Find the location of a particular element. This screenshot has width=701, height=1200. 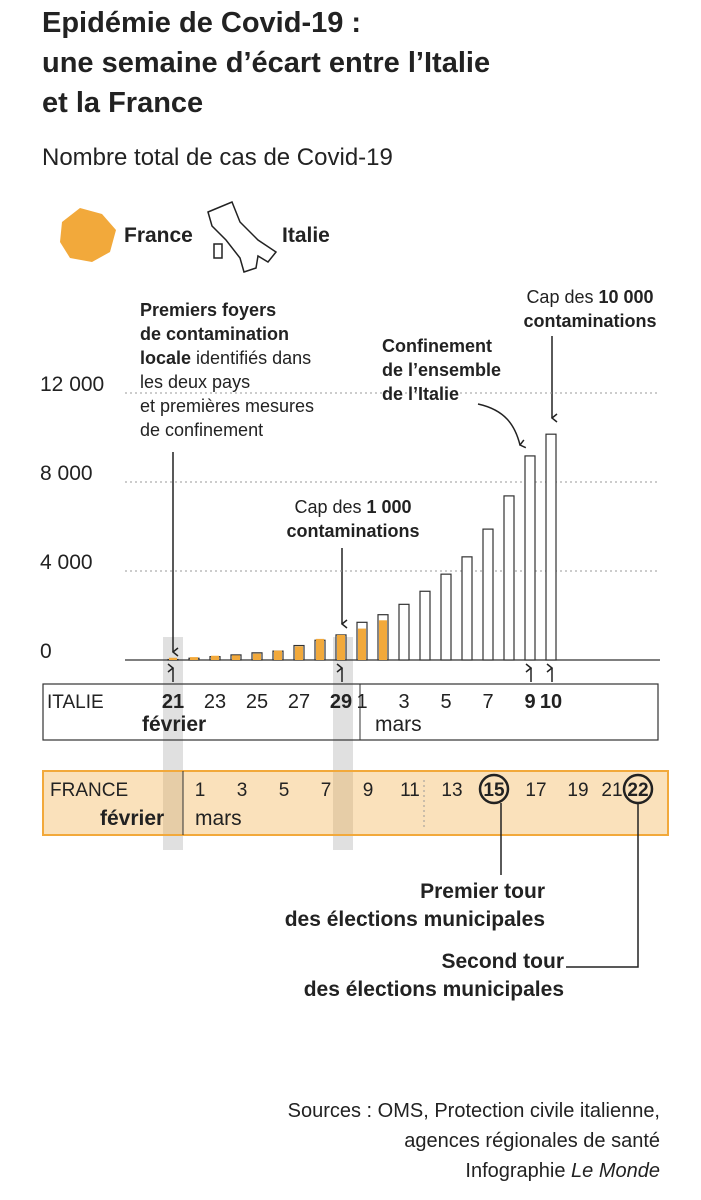

x-tick-label: 19 is located at coordinates (577, 790).